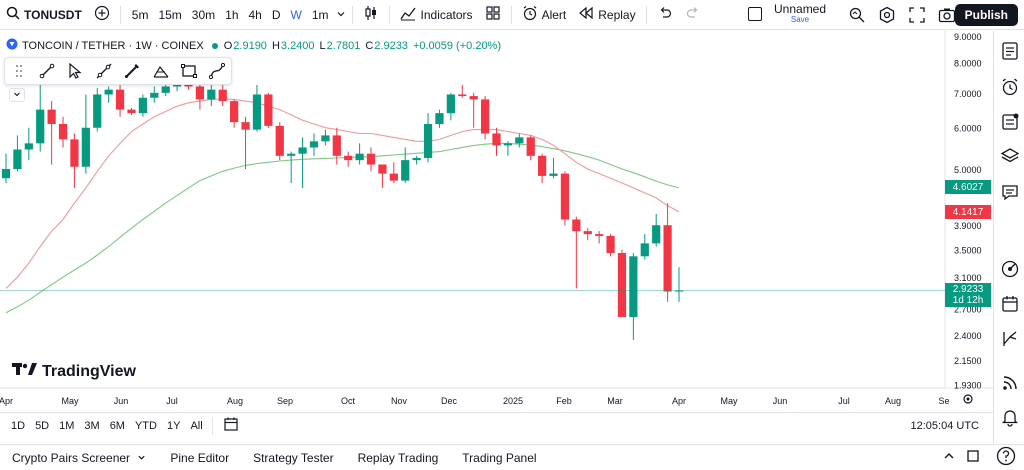 This screenshot has width=1024, height=470. What do you see at coordinates (296, 14) in the screenshot?
I see `interval-w: W` at bounding box center [296, 14].